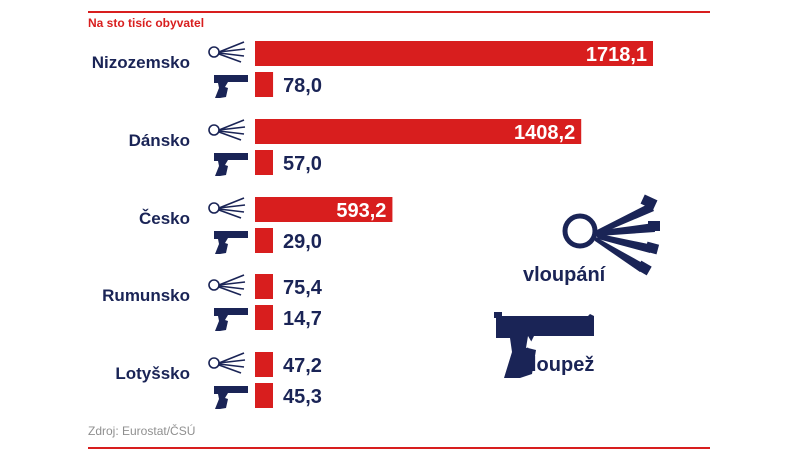 Image resolution: width=800 pixels, height=449 pixels. What do you see at coordinates (152, 373) in the screenshot?
I see `category-label: Lotyšsko` at bounding box center [152, 373].